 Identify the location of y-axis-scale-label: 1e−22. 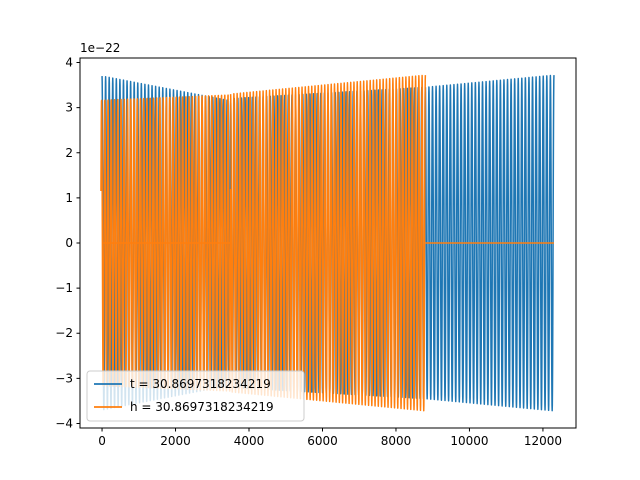
(100, 48).